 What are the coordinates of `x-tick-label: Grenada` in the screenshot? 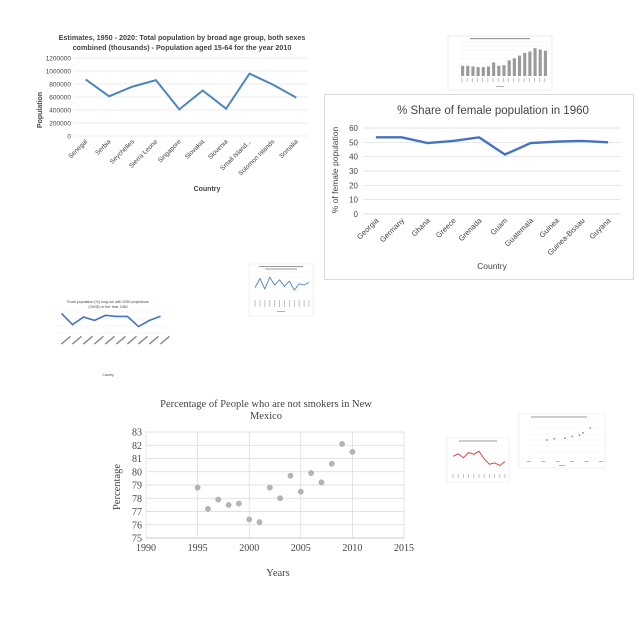 It's located at (471, 229).